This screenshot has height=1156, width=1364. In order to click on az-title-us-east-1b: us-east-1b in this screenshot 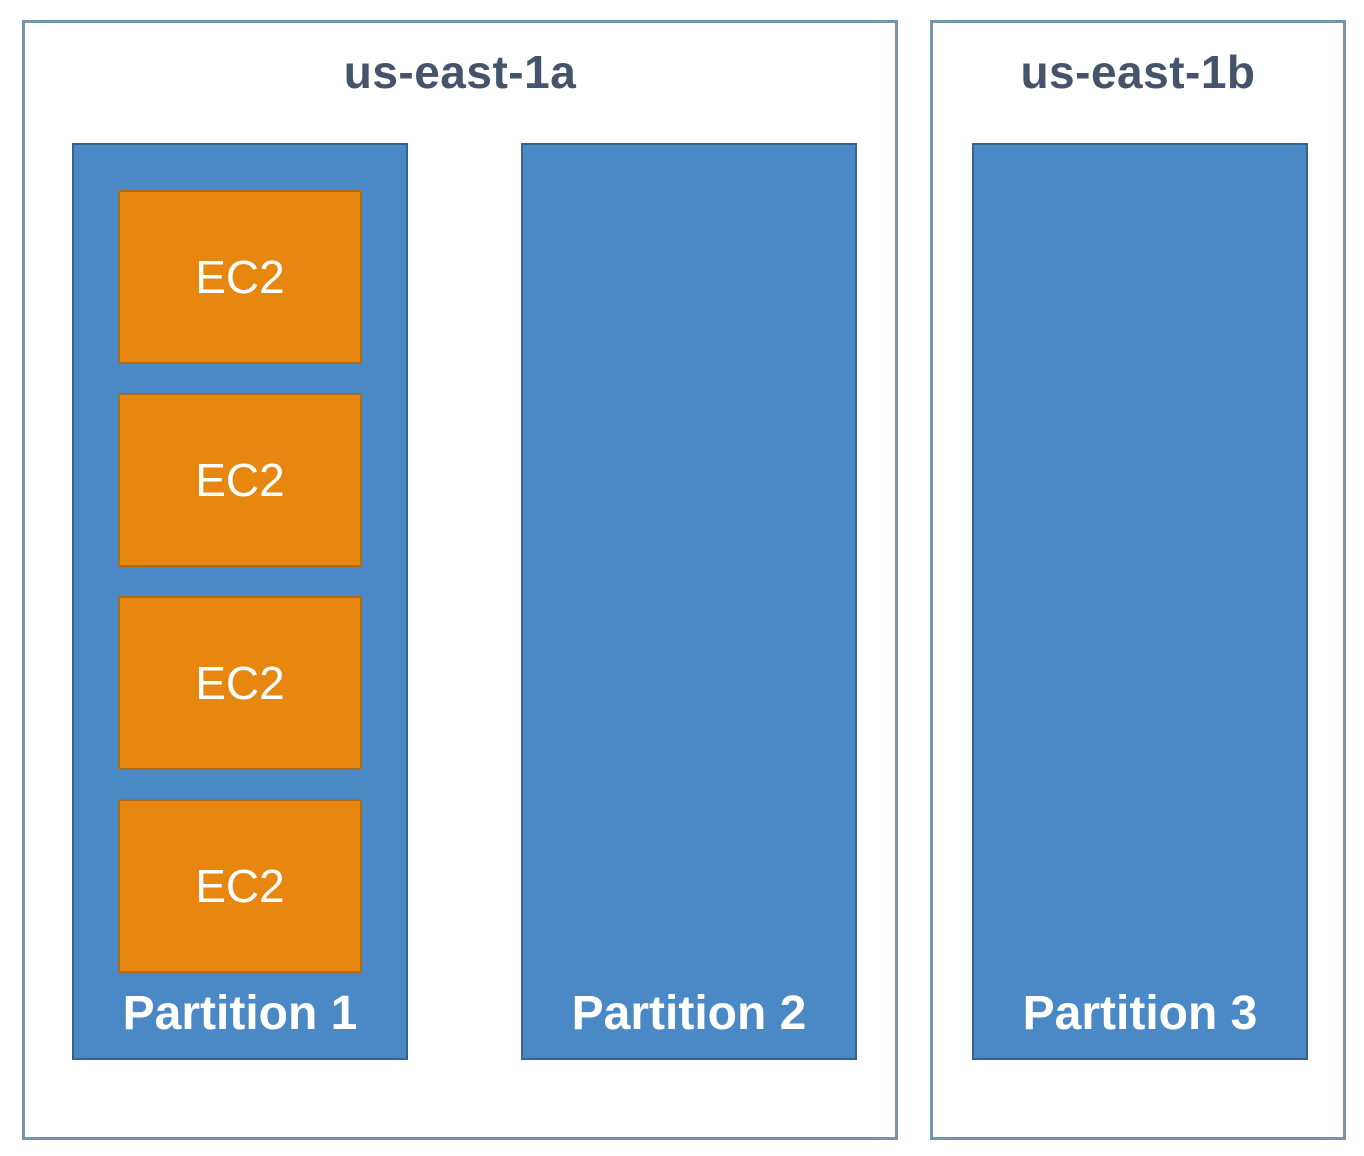, I will do `click(1138, 72)`.